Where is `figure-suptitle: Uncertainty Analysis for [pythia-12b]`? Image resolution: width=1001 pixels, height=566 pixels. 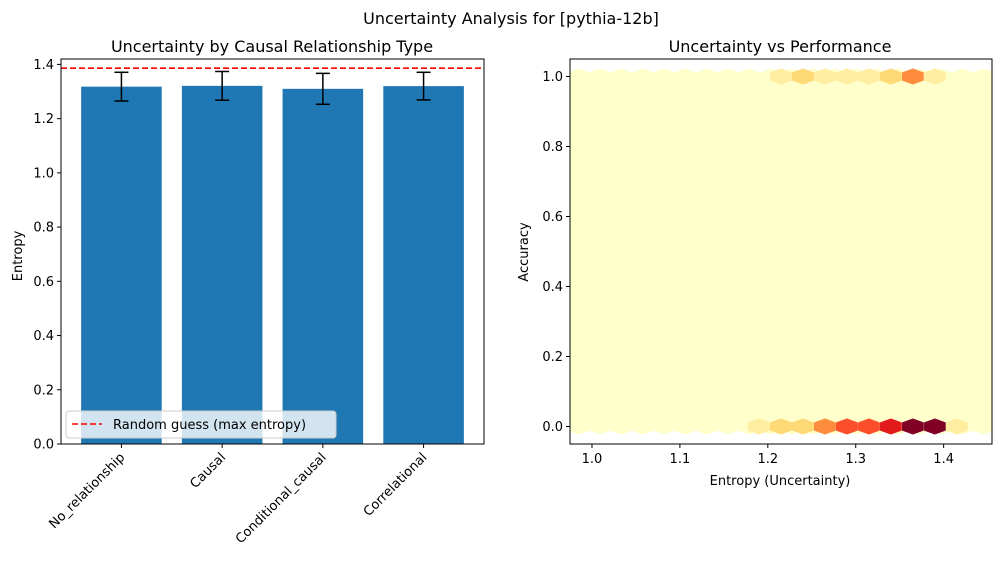
figure-suptitle: Uncertainty Analysis for [pythia-12b] is located at coordinates (511, 18).